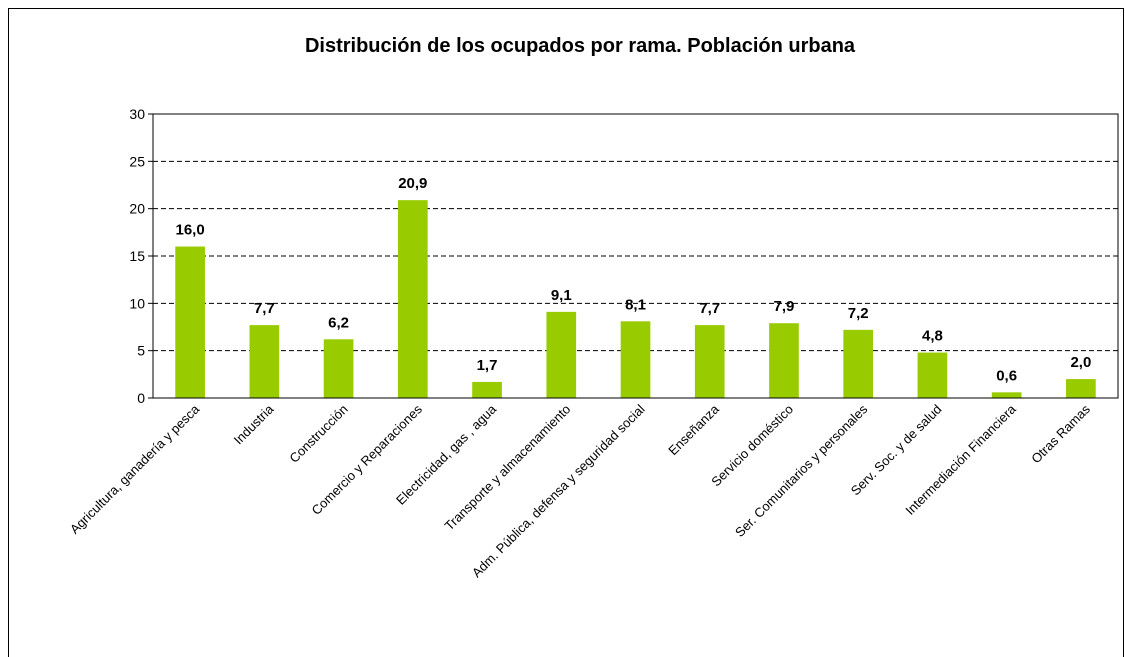 The width and height of the screenshot is (1125, 657). What do you see at coordinates (858, 313) in the screenshot?
I see `value-label: 7,2` at bounding box center [858, 313].